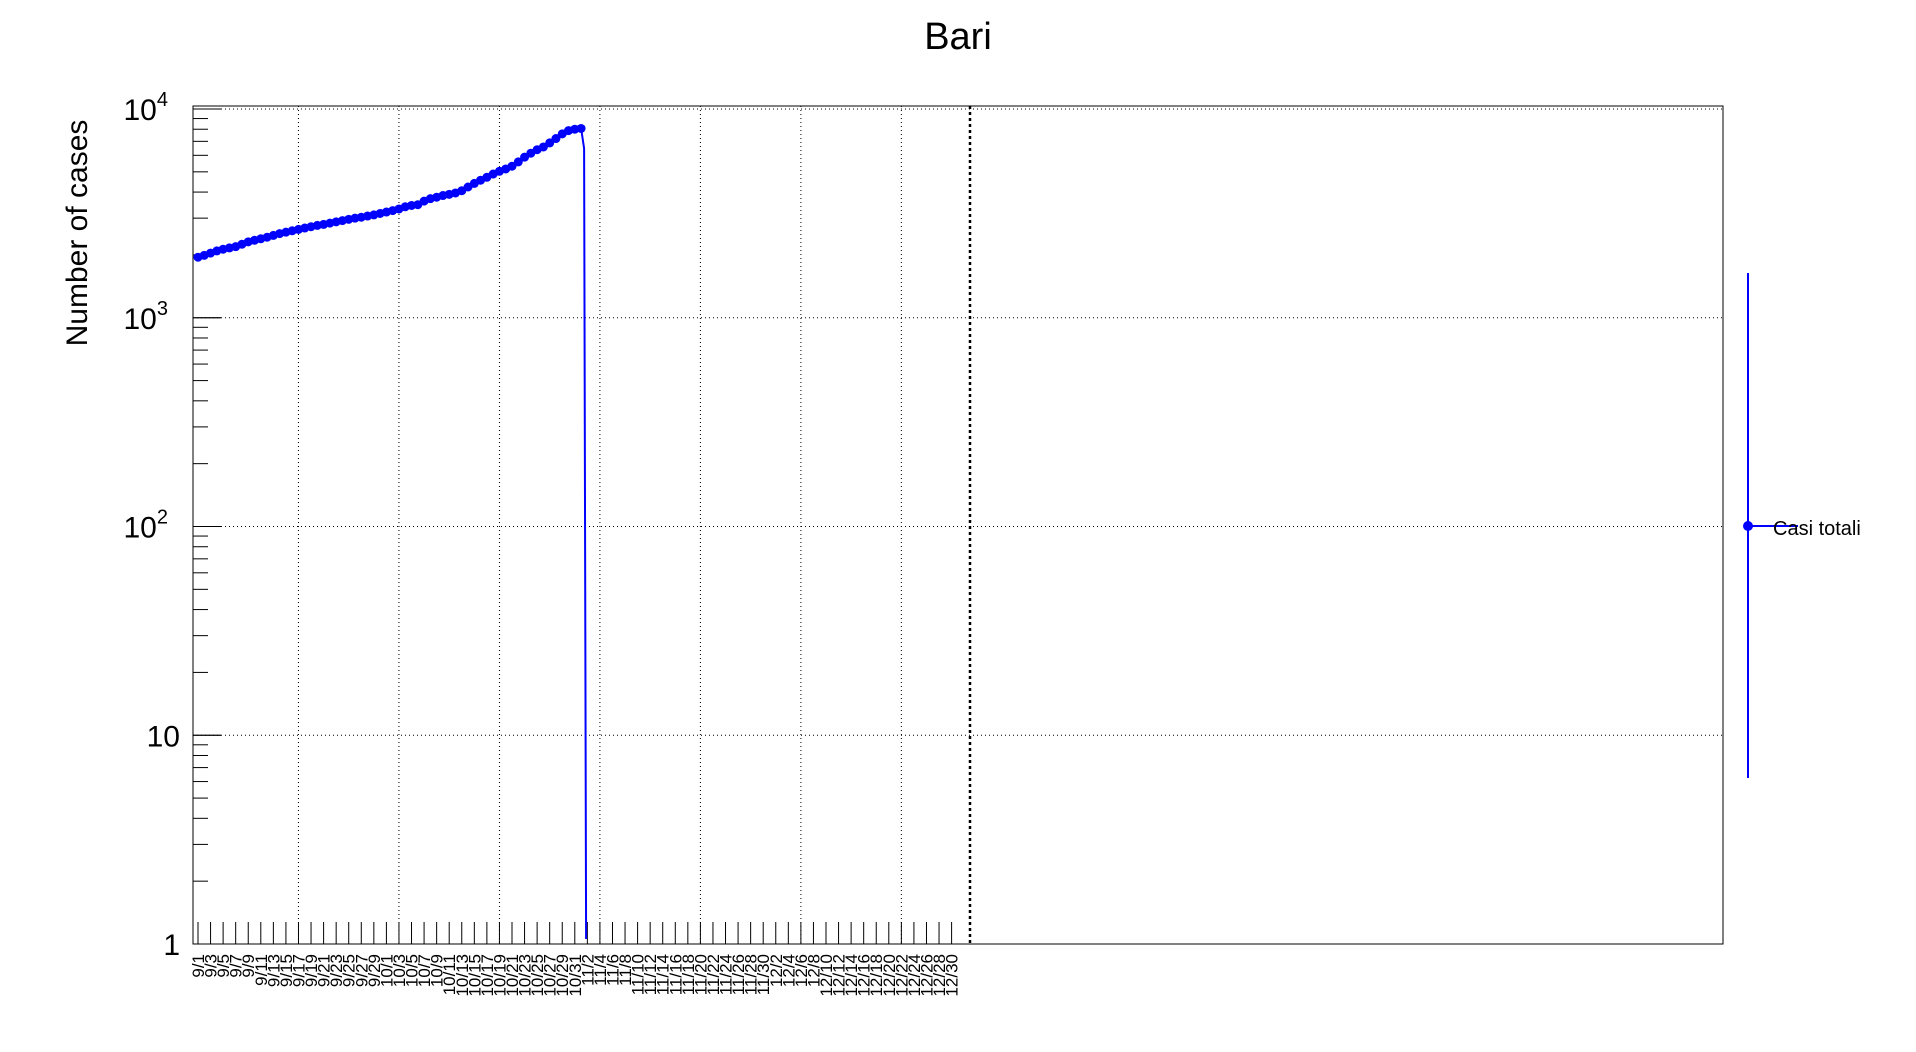 The image size is (1916, 1052). I want to click on x-tick-label: 9/17, so click(298, 970).